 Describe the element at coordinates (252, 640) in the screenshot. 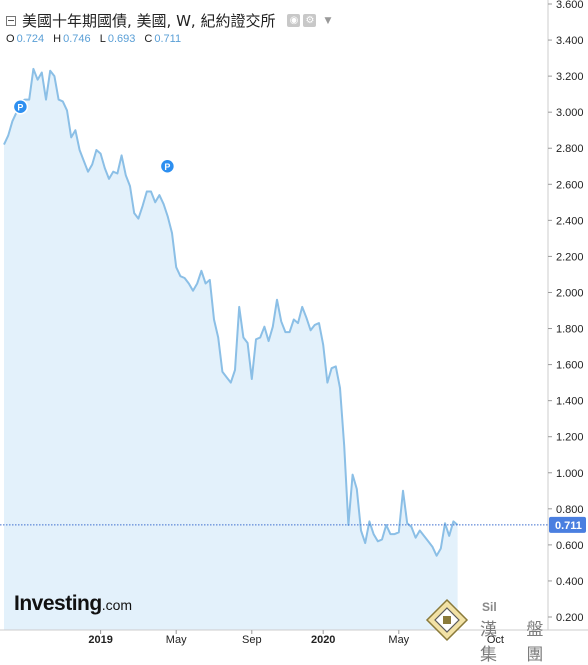

I see `x-tick-label: Sep` at that location.